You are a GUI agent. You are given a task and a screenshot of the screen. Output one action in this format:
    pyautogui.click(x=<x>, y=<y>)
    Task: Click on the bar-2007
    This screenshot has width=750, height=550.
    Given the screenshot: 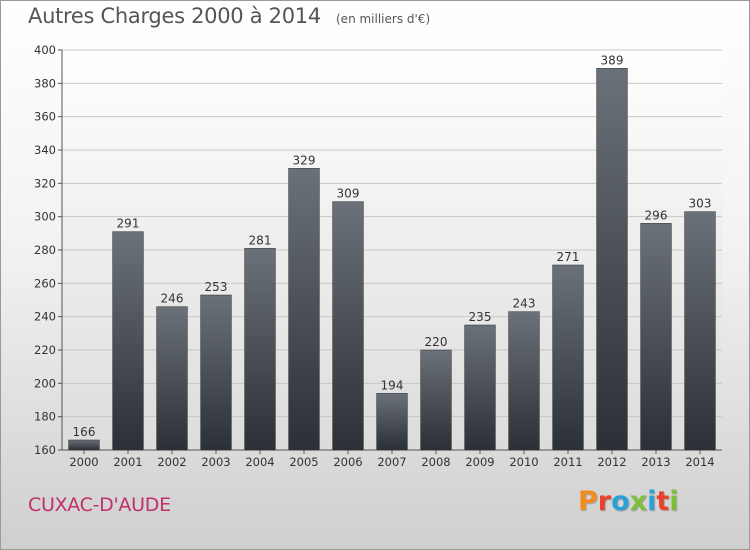 What is the action you would take?
    pyautogui.click(x=392, y=422)
    